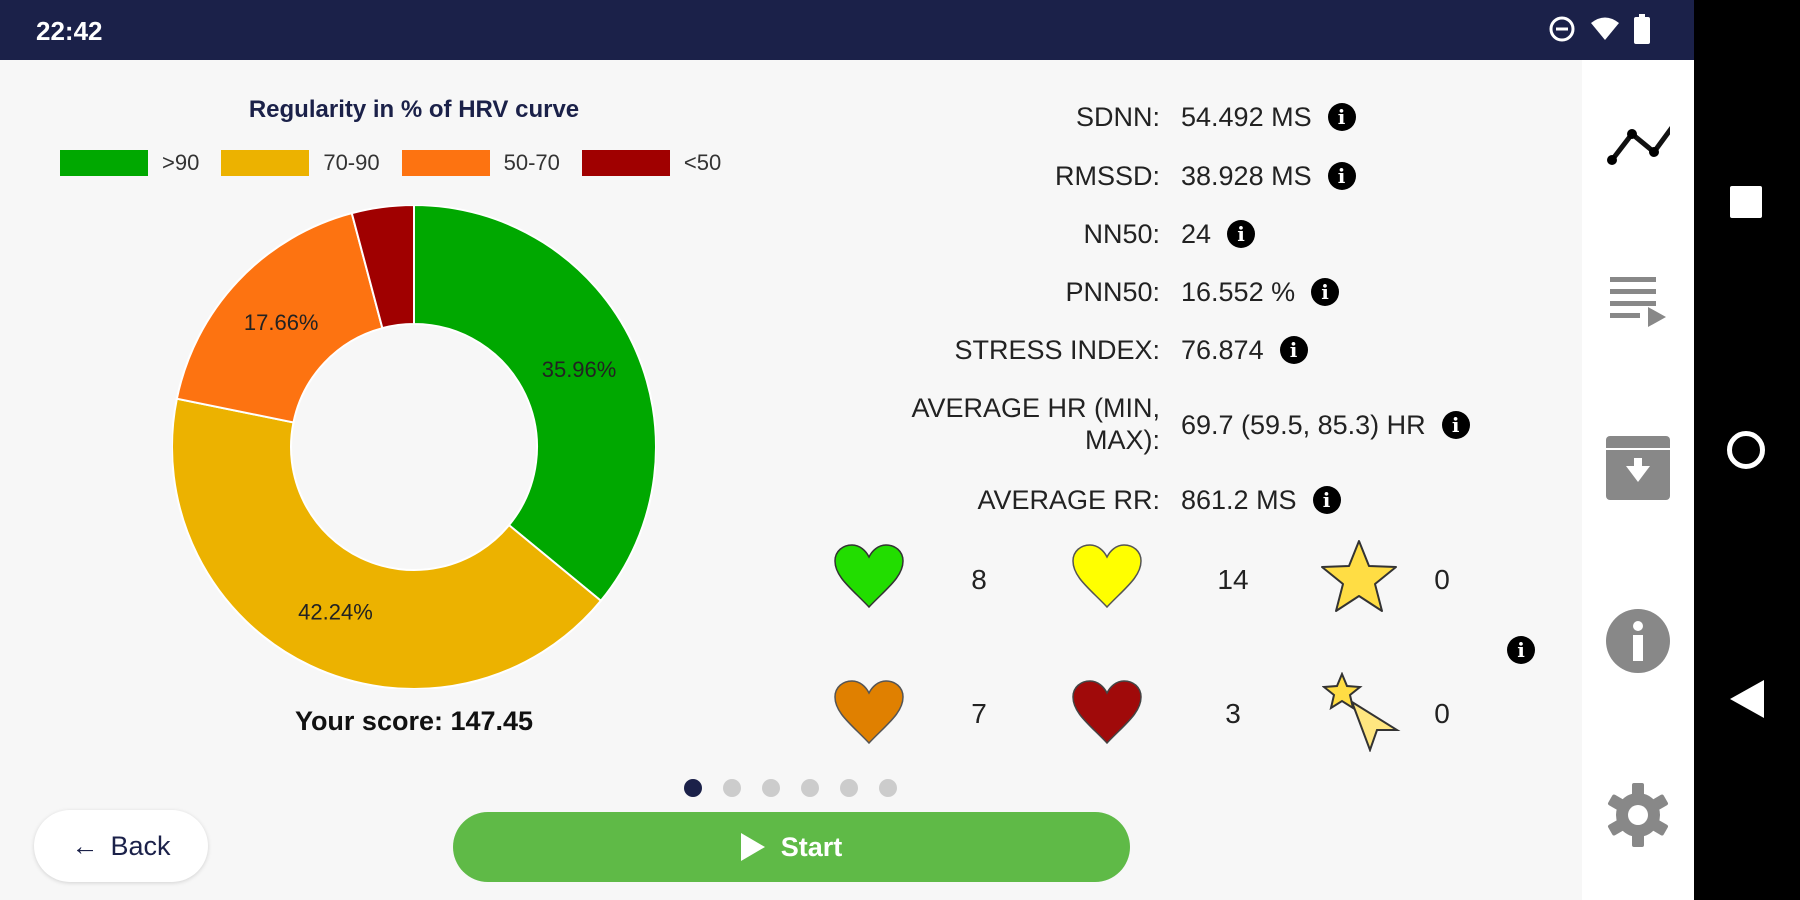  Describe the element at coordinates (414, 109) in the screenshot. I see `chart-title: Regularity in % of HRV curve` at that location.